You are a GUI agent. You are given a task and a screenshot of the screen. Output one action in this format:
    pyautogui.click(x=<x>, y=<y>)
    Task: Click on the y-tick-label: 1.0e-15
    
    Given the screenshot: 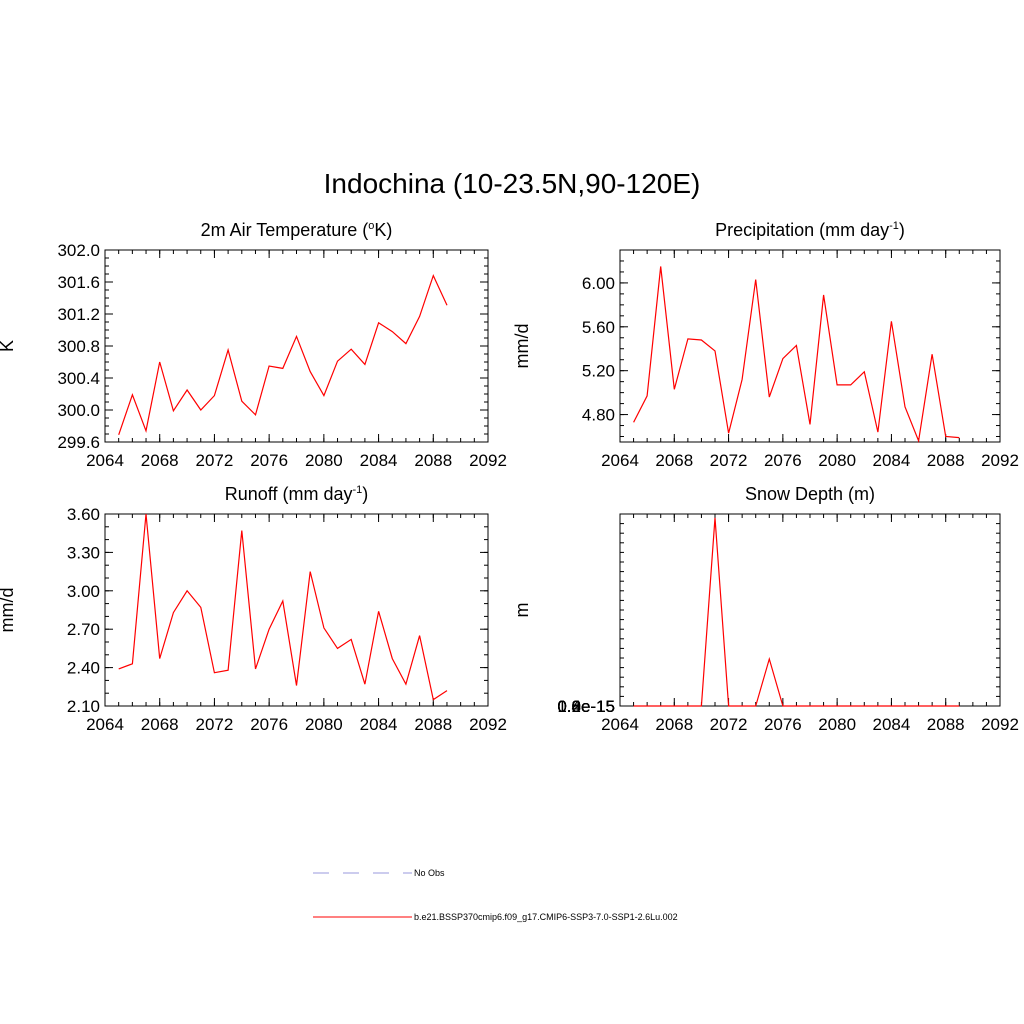 What is the action you would take?
    pyautogui.click(x=586, y=706)
    